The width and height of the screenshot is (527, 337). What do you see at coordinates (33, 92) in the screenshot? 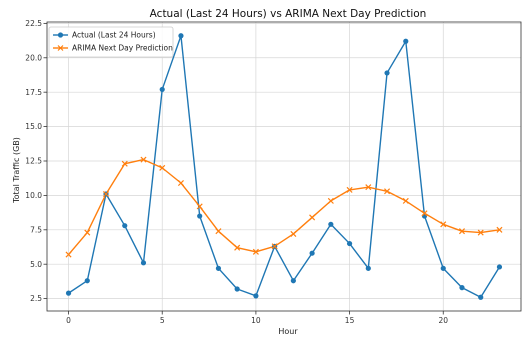
I see `y-tick-label: 17.5` at bounding box center [33, 92].